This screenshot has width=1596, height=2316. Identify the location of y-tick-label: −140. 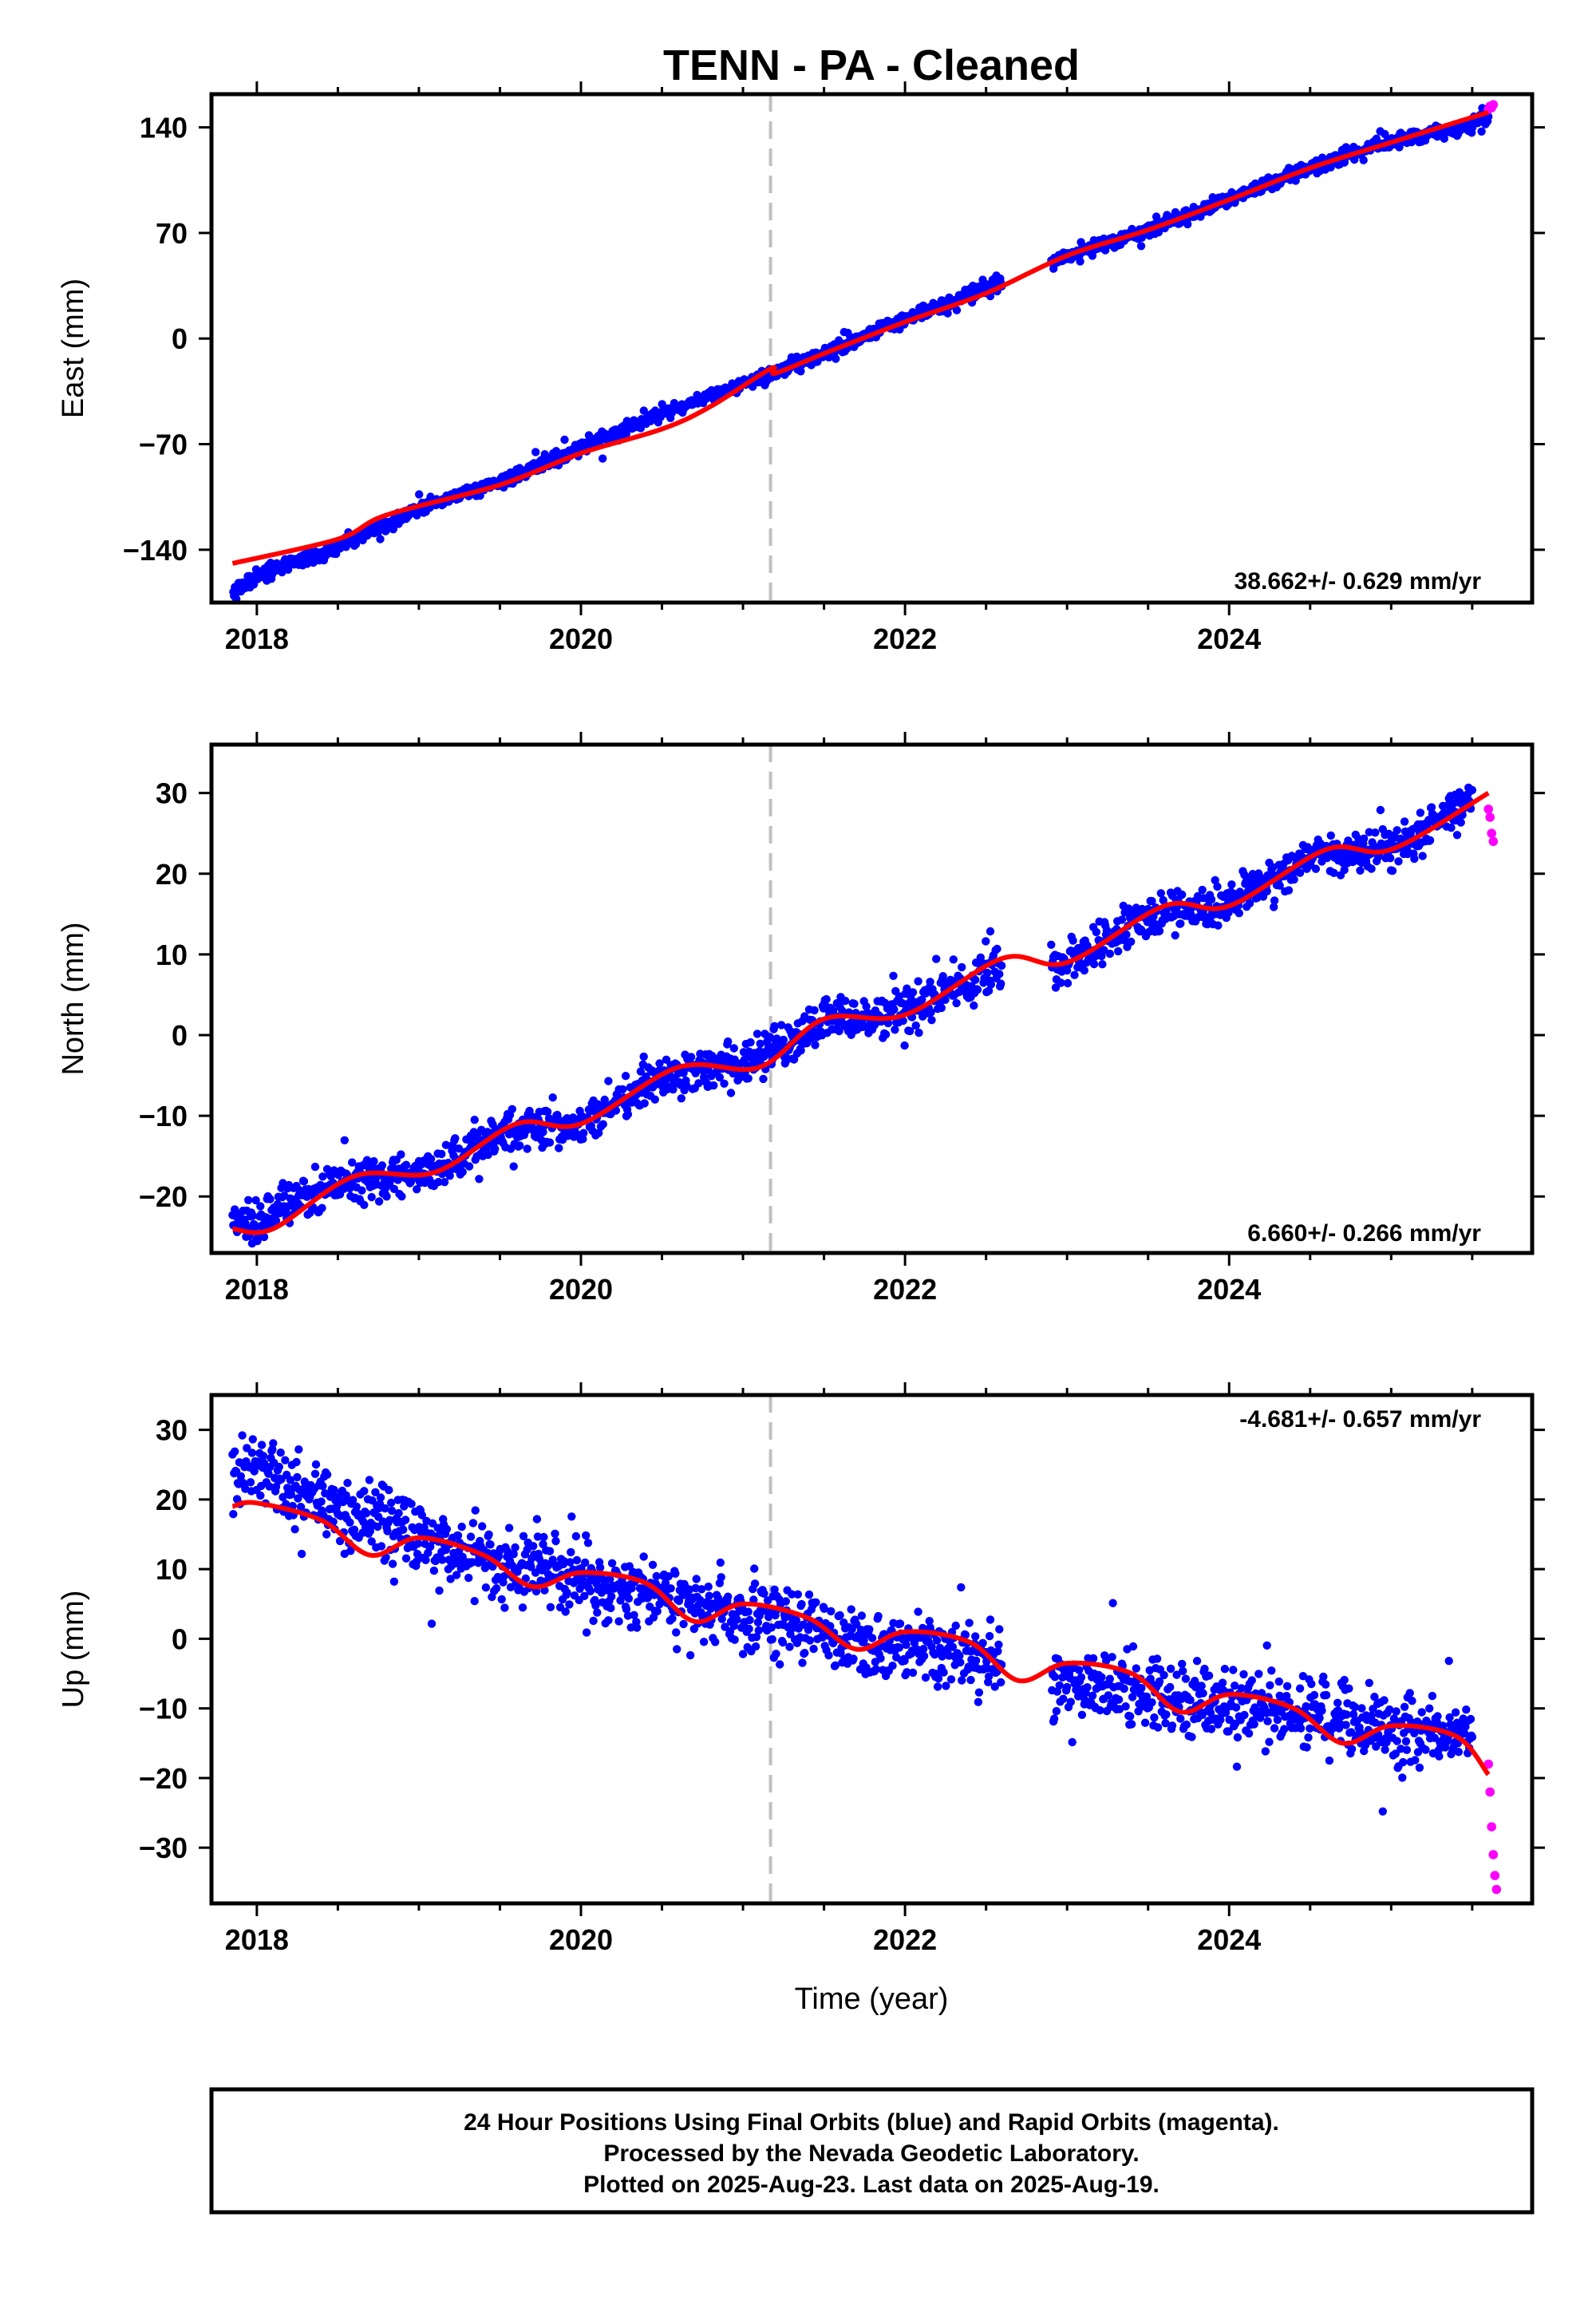
(155, 550).